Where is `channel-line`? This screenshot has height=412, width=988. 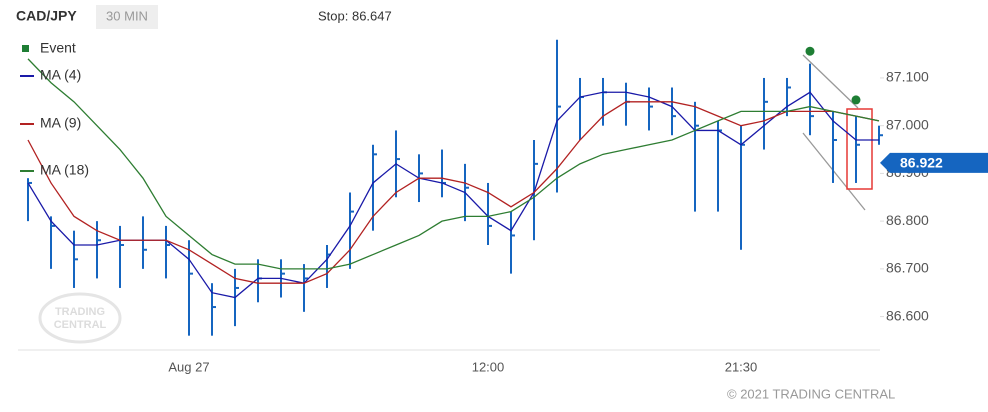 channel-line is located at coordinates (830, 81).